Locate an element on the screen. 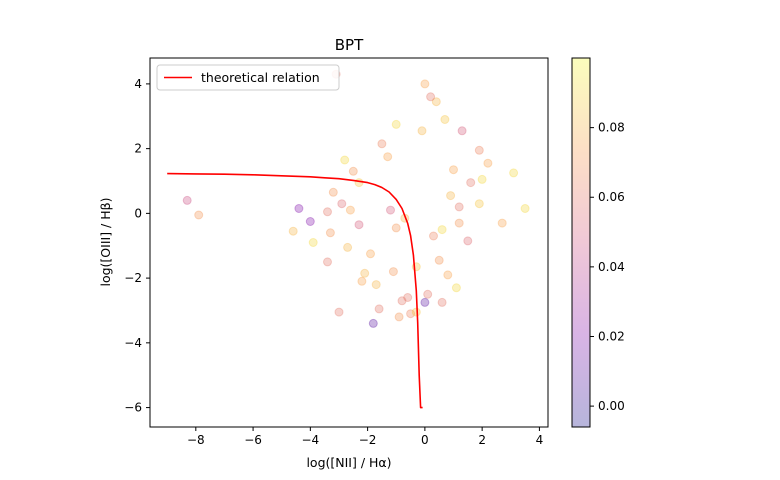 The width and height of the screenshot is (780, 480). y-axis-label: log([OIII] / Hβ) is located at coordinates (105, 242).